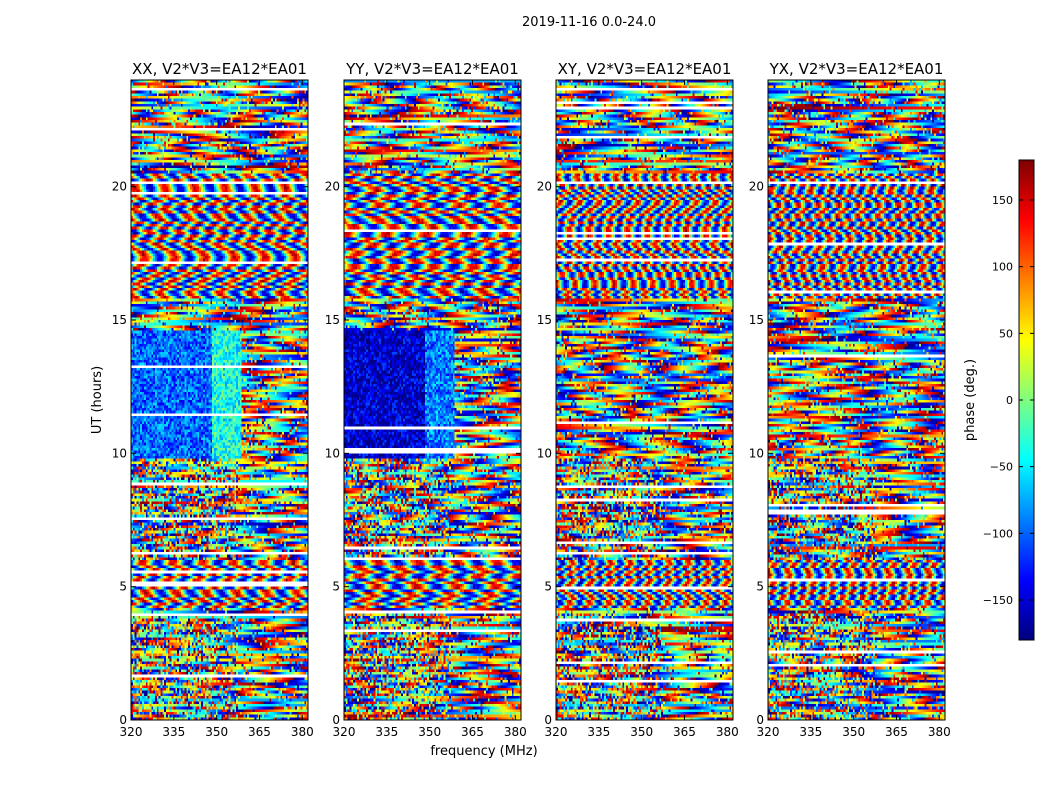 The image size is (1050, 800). What do you see at coordinates (970, 400) in the screenshot?
I see `colorbar-label: phase (deg.)` at bounding box center [970, 400].